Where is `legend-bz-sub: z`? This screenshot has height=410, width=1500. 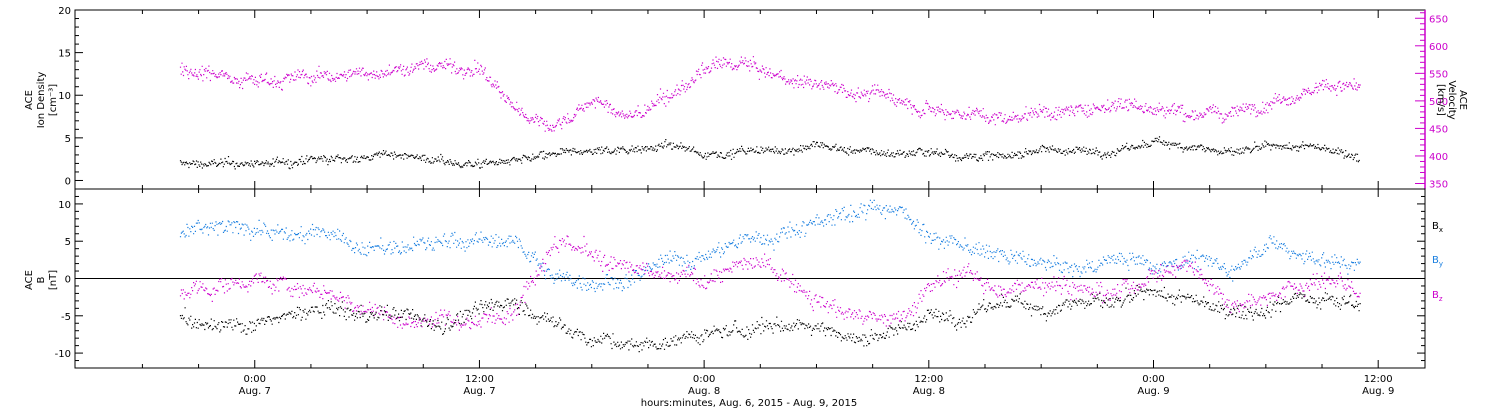
legend-bz-sub: z is located at coordinates (1441, 299).